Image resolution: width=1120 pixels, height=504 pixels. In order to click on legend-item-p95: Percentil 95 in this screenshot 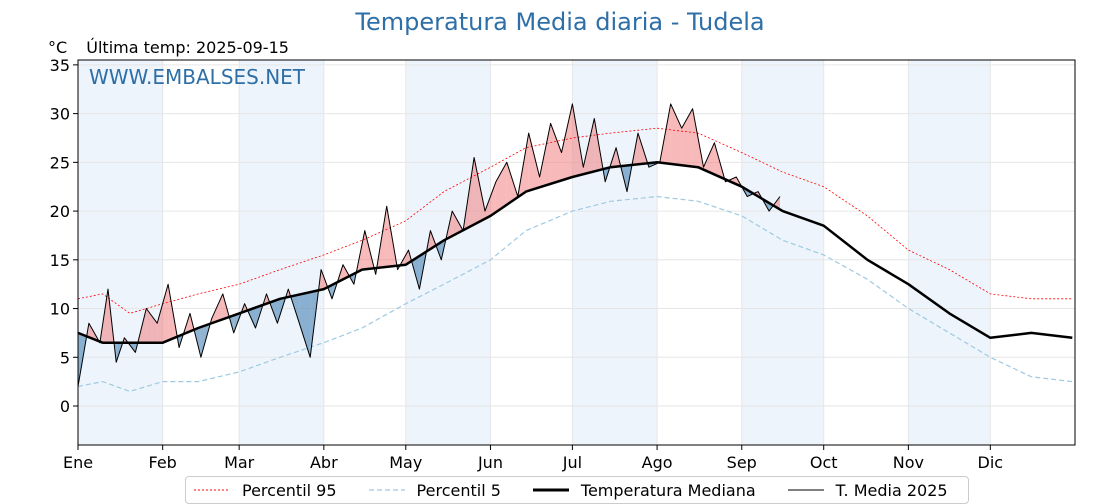, I will do `click(265, 490)`.